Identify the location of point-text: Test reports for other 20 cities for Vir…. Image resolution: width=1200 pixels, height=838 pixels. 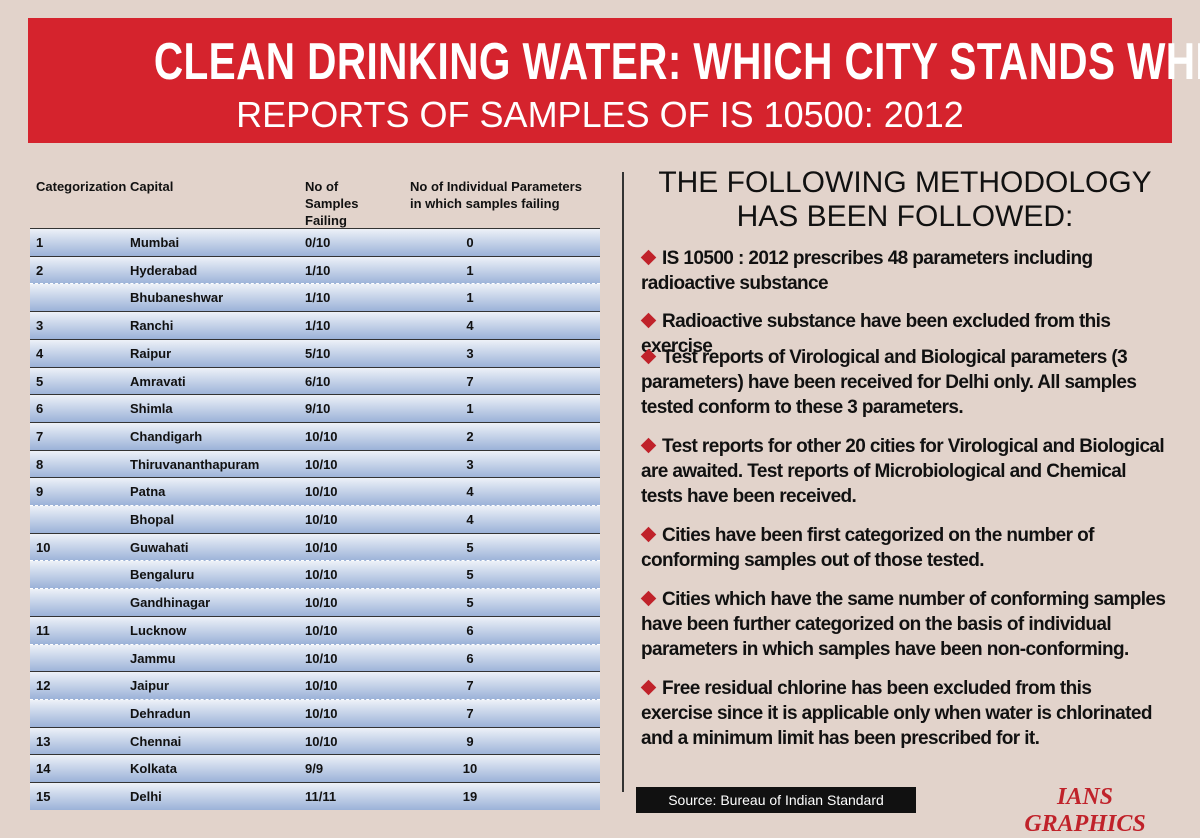
(903, 471).